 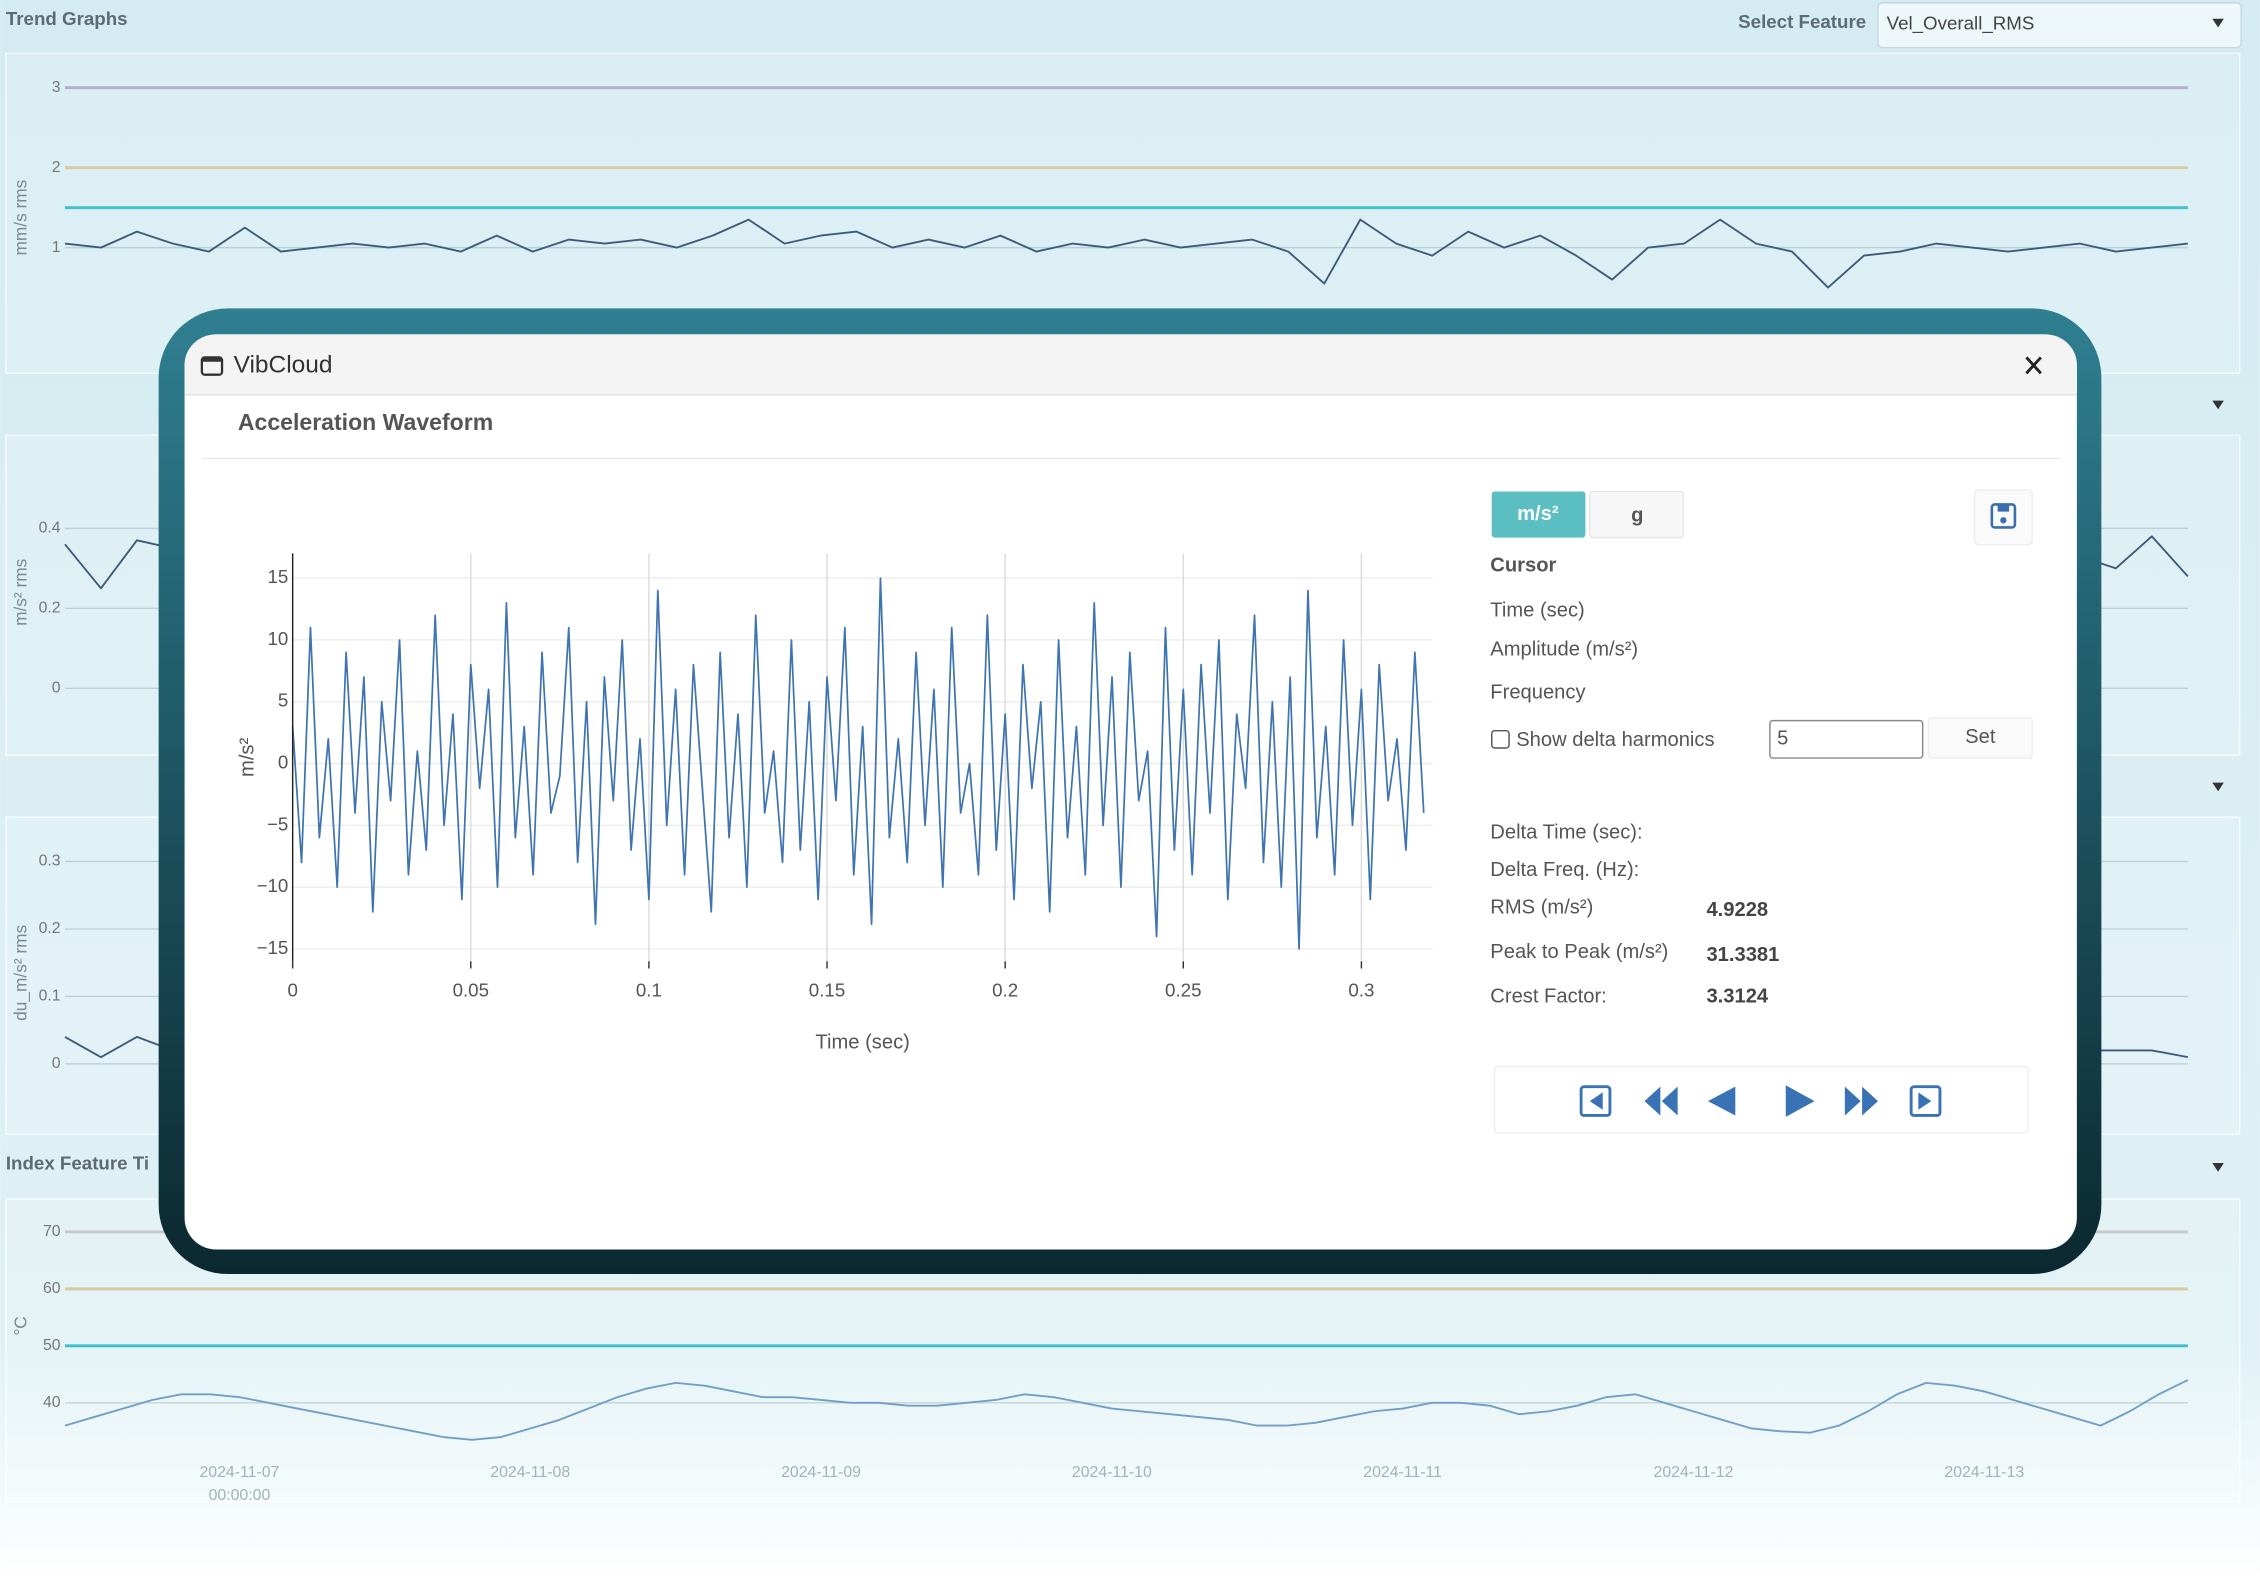 What do you see at coordinates (278, 638) in the screenshot?
I see `y-tick-label: 10` at bounding box center [278, 638].